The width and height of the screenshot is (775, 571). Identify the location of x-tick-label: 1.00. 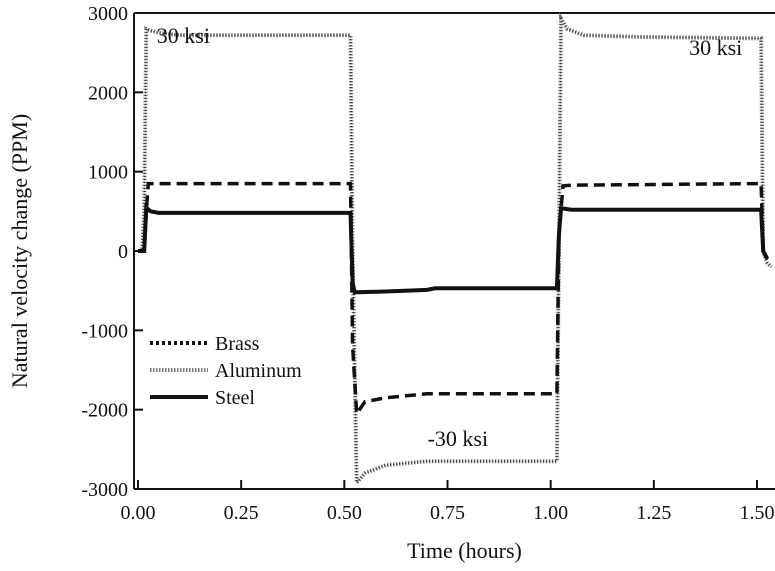
(550, 513).